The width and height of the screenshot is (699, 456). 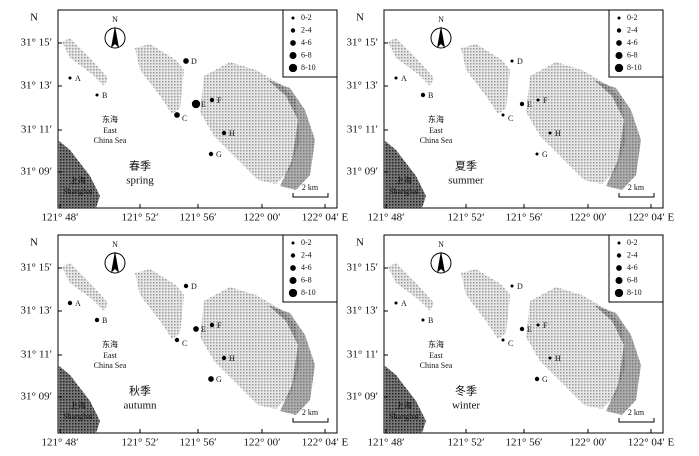 I want to click on north-label: N, so click(x=115, y=19).